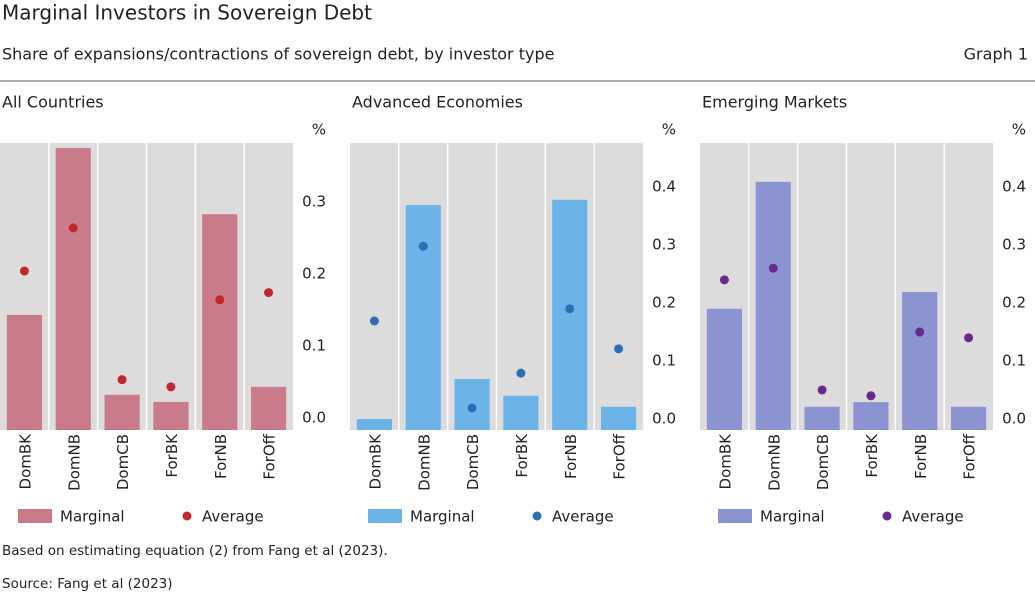 The width and height of the screenshot is (1035, 600). What do you see at coordinates (53, 102) in the screenshot?
I see `panel-title: All Countries` at bounding box center [53, 102].